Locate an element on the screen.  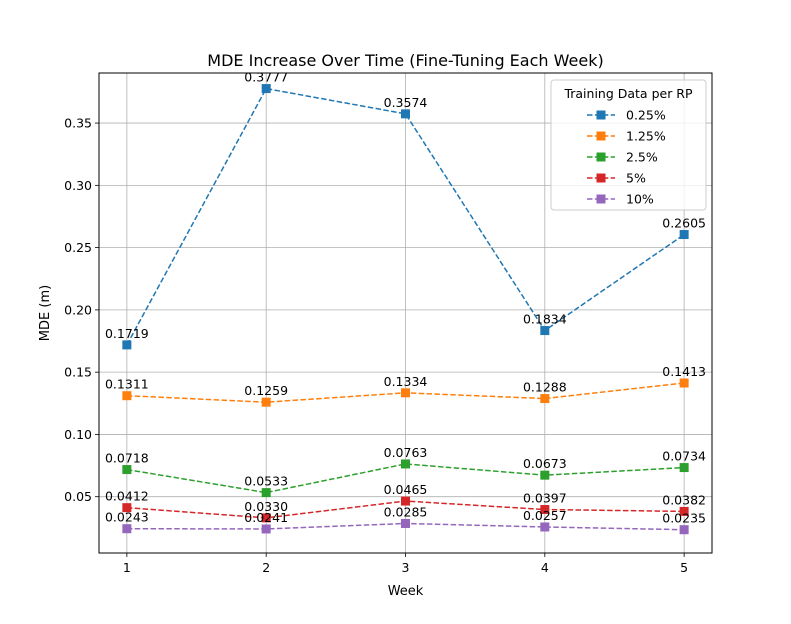
data-label: 0.0465 is located at coordinates (406, 489).